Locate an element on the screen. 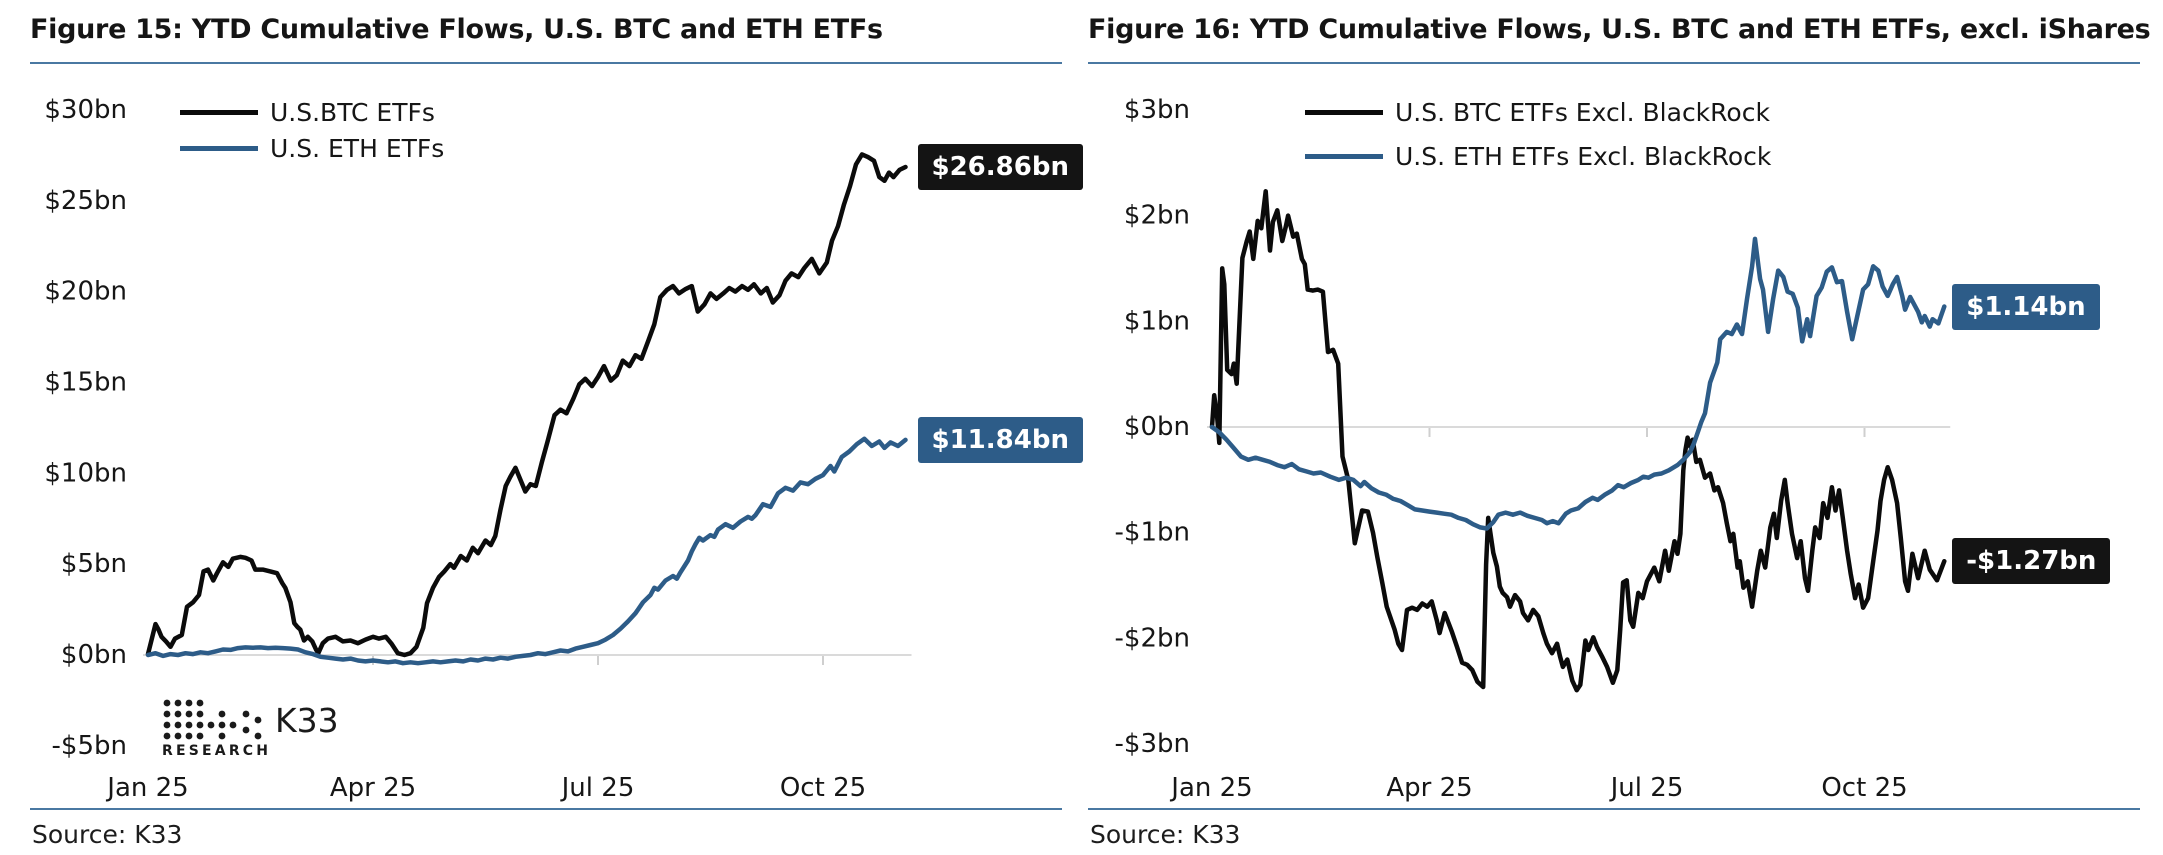 This screenshot has width=2163, height=855. y-axis-label: $25bn is located at coordinates (85, 201).